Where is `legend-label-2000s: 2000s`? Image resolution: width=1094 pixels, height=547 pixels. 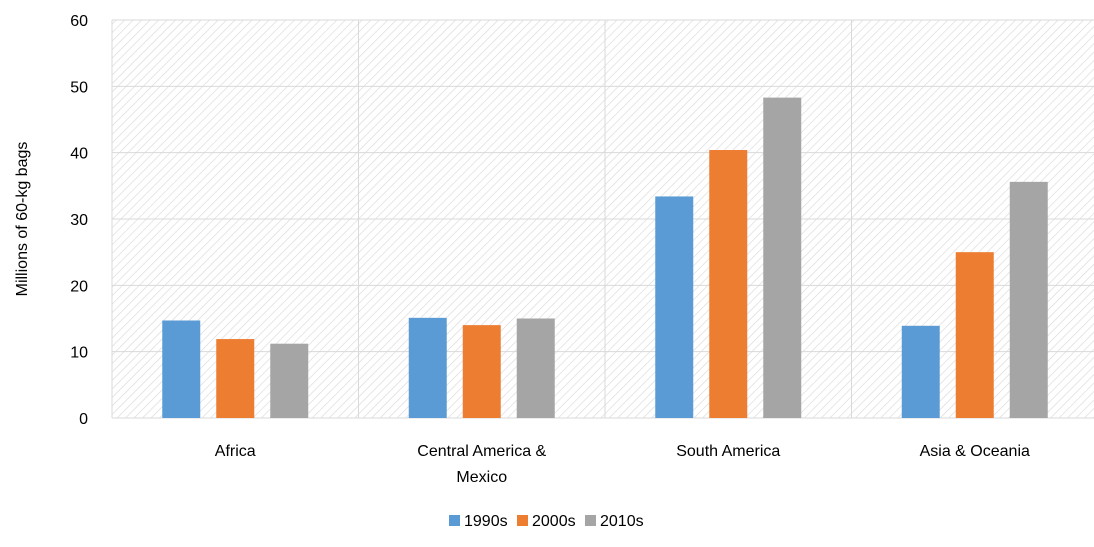 legend-label-2000s: 2000s is located at coordinates (554, 521).